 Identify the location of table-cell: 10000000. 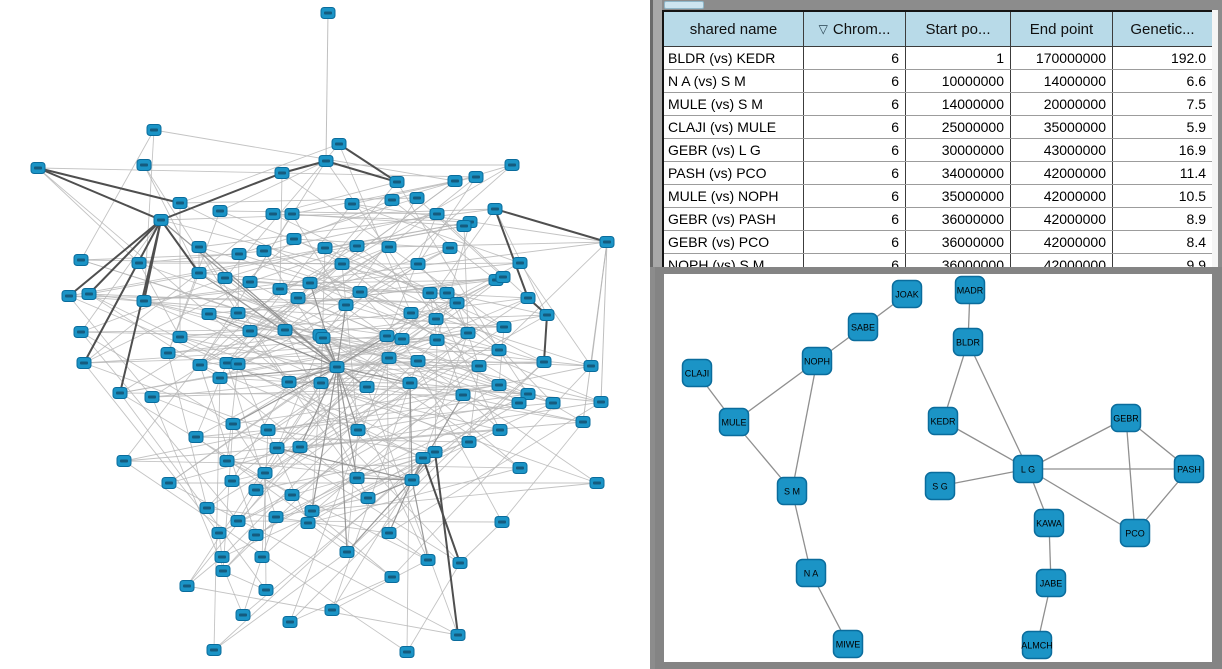
(958, 81).